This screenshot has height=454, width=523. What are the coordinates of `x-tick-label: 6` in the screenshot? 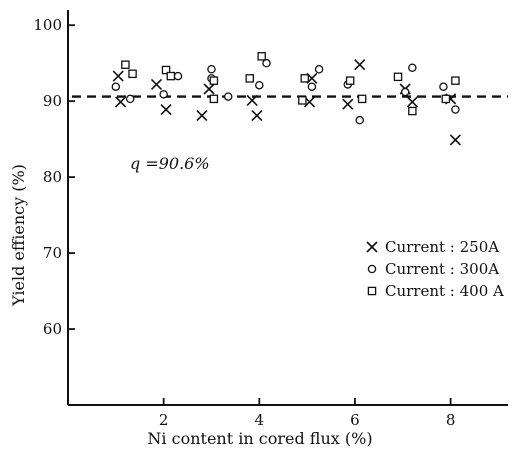 It's located at (355, 420).